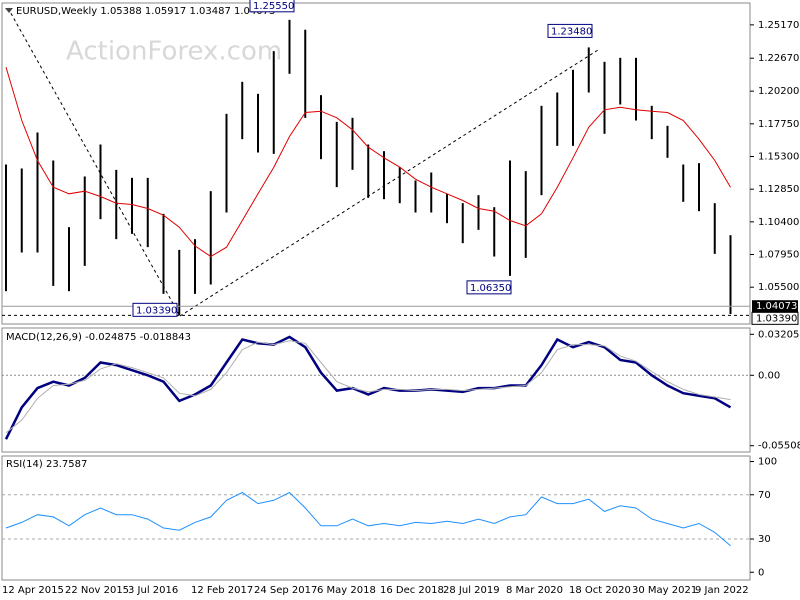 The width and height of the screenshot is (800, 600). Describe the element at coordinates (769, 375) in the screenshot. I see `y-tick-label: 0.00` at that location.